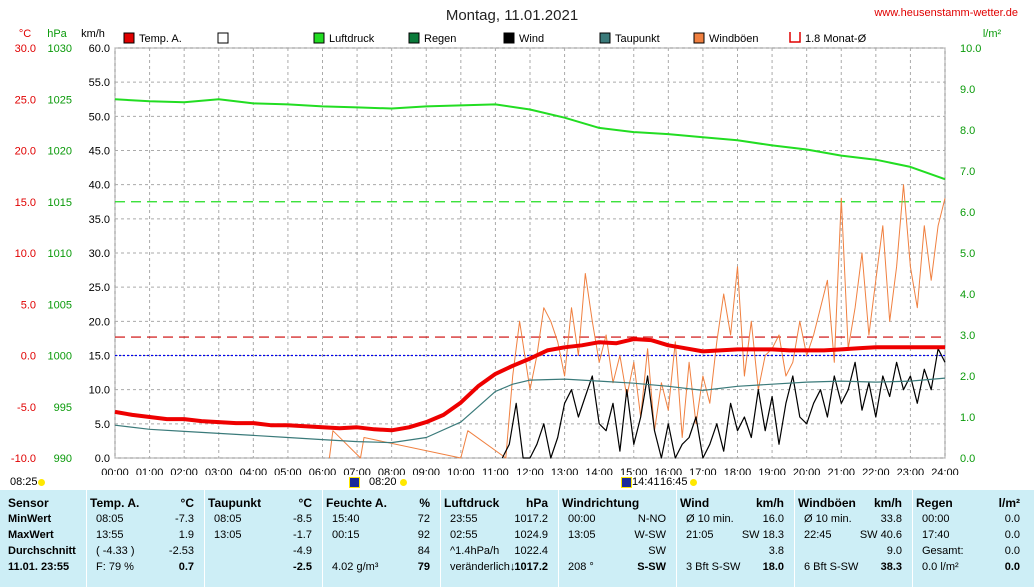 The width and height of the screenshot is (1034, 587). I want to click on cell-value: 72, so click(423, 519).